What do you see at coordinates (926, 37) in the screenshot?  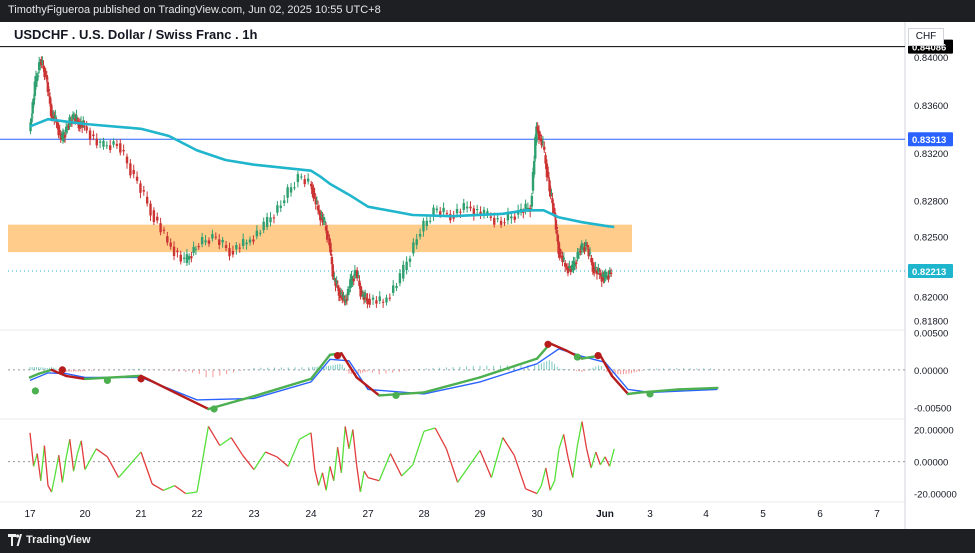 I see `currency-button: CHF` at bounding box center [926, 37].